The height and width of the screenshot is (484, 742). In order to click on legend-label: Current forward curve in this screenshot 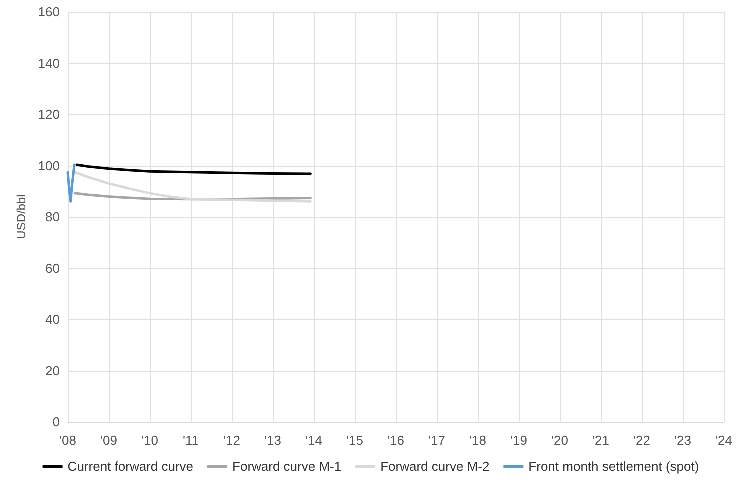, I will do `click(131, 466)`.